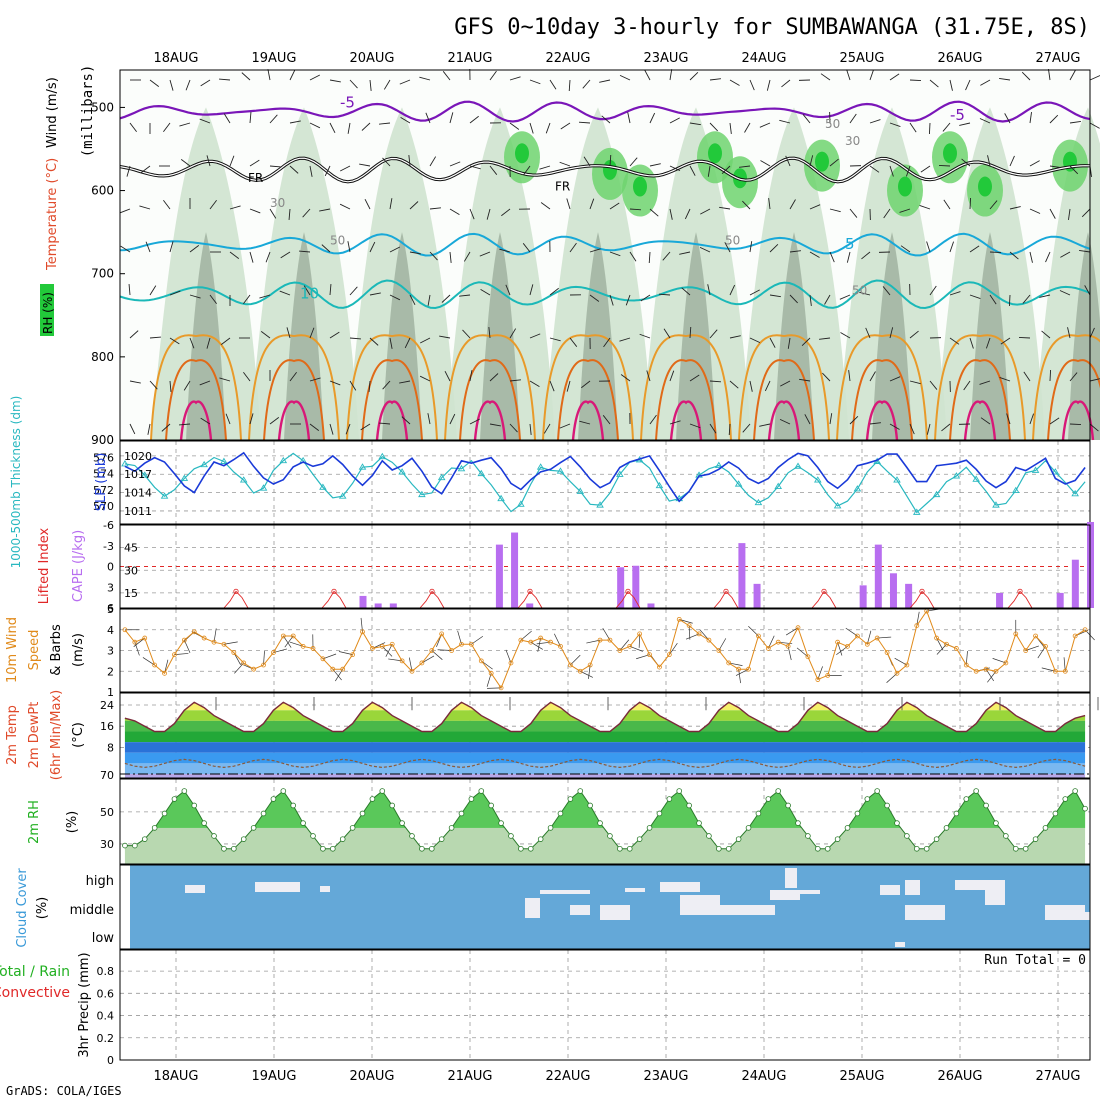 The width and height of the screenshot is (1100, 1100). I want to click on thickness-line, so click(605, 483).